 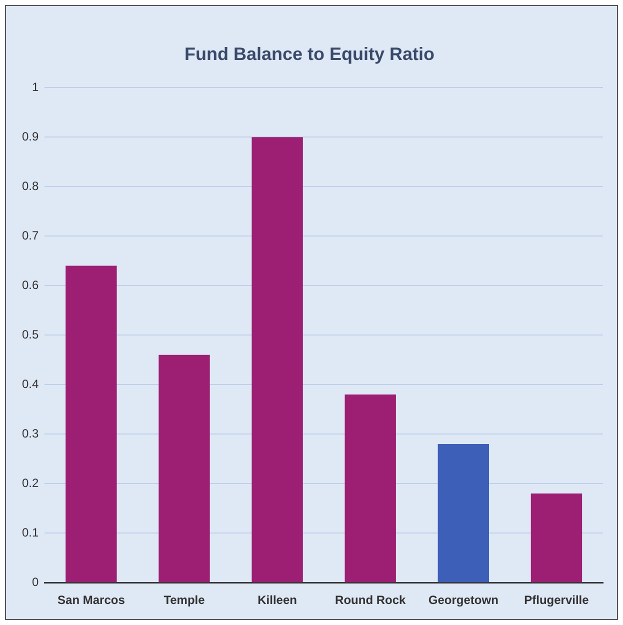 I want to click on y-tick-label: 0.1, so click(x=30, y=532).